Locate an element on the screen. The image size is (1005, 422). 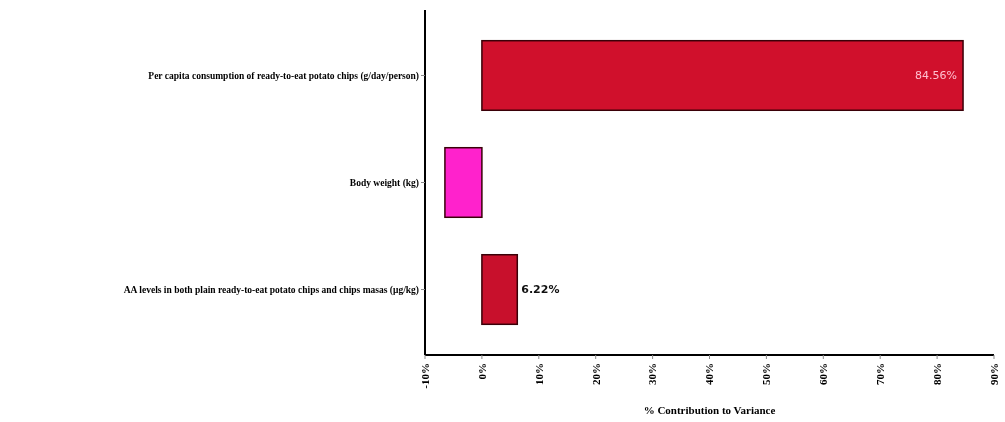
data-label: 84.56% is located at coordinates (936, 76).